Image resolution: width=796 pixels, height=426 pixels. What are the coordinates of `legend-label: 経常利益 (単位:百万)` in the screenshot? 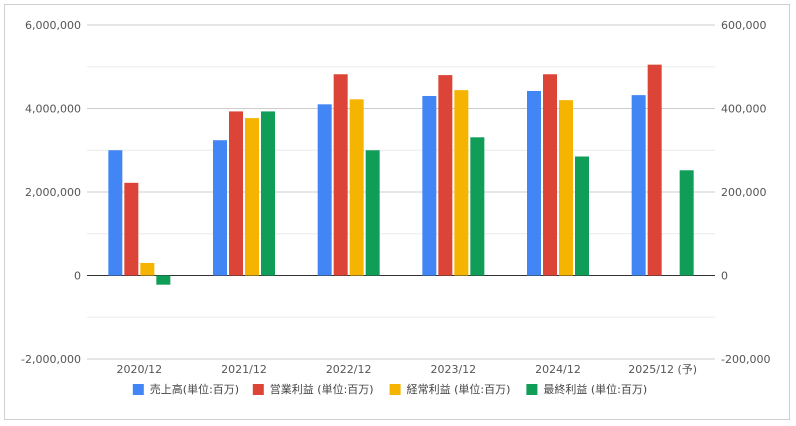 It's located at (459, 389).